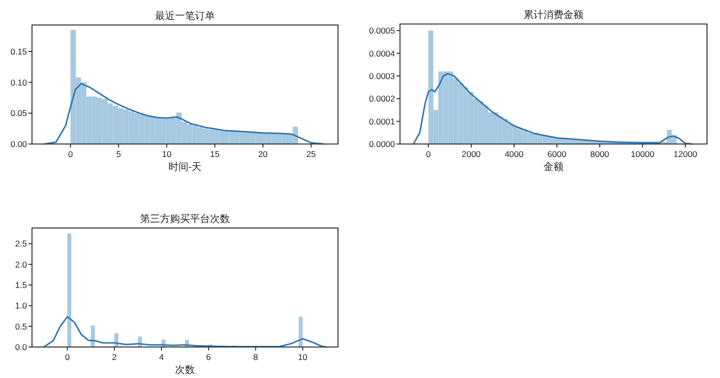 This screenshot has height=378, width=720. What do you see at coordinates (382, 53) in the screenshot?
I see `y-tick-label: 0.0004` at bounding box center [382, 53].